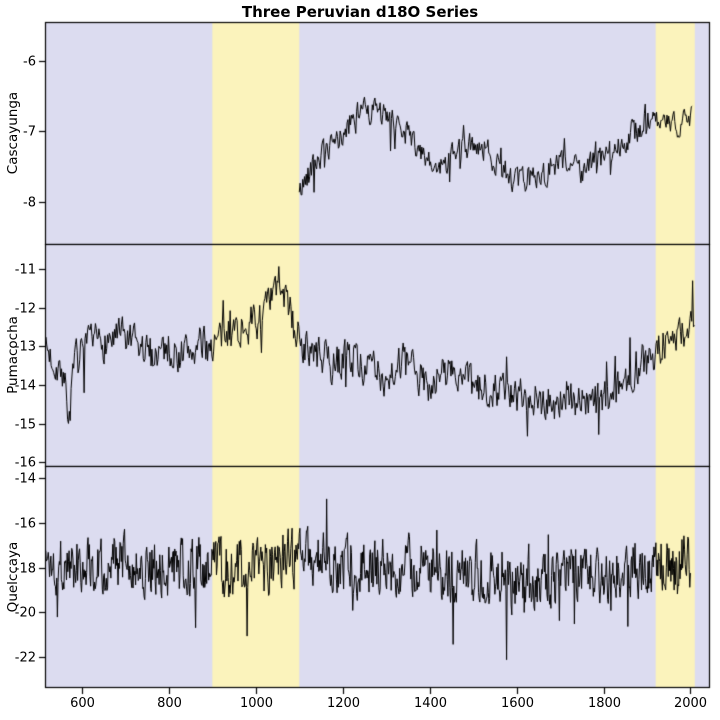  I want to click on x-tick-label: 1000, so click(256, 703).